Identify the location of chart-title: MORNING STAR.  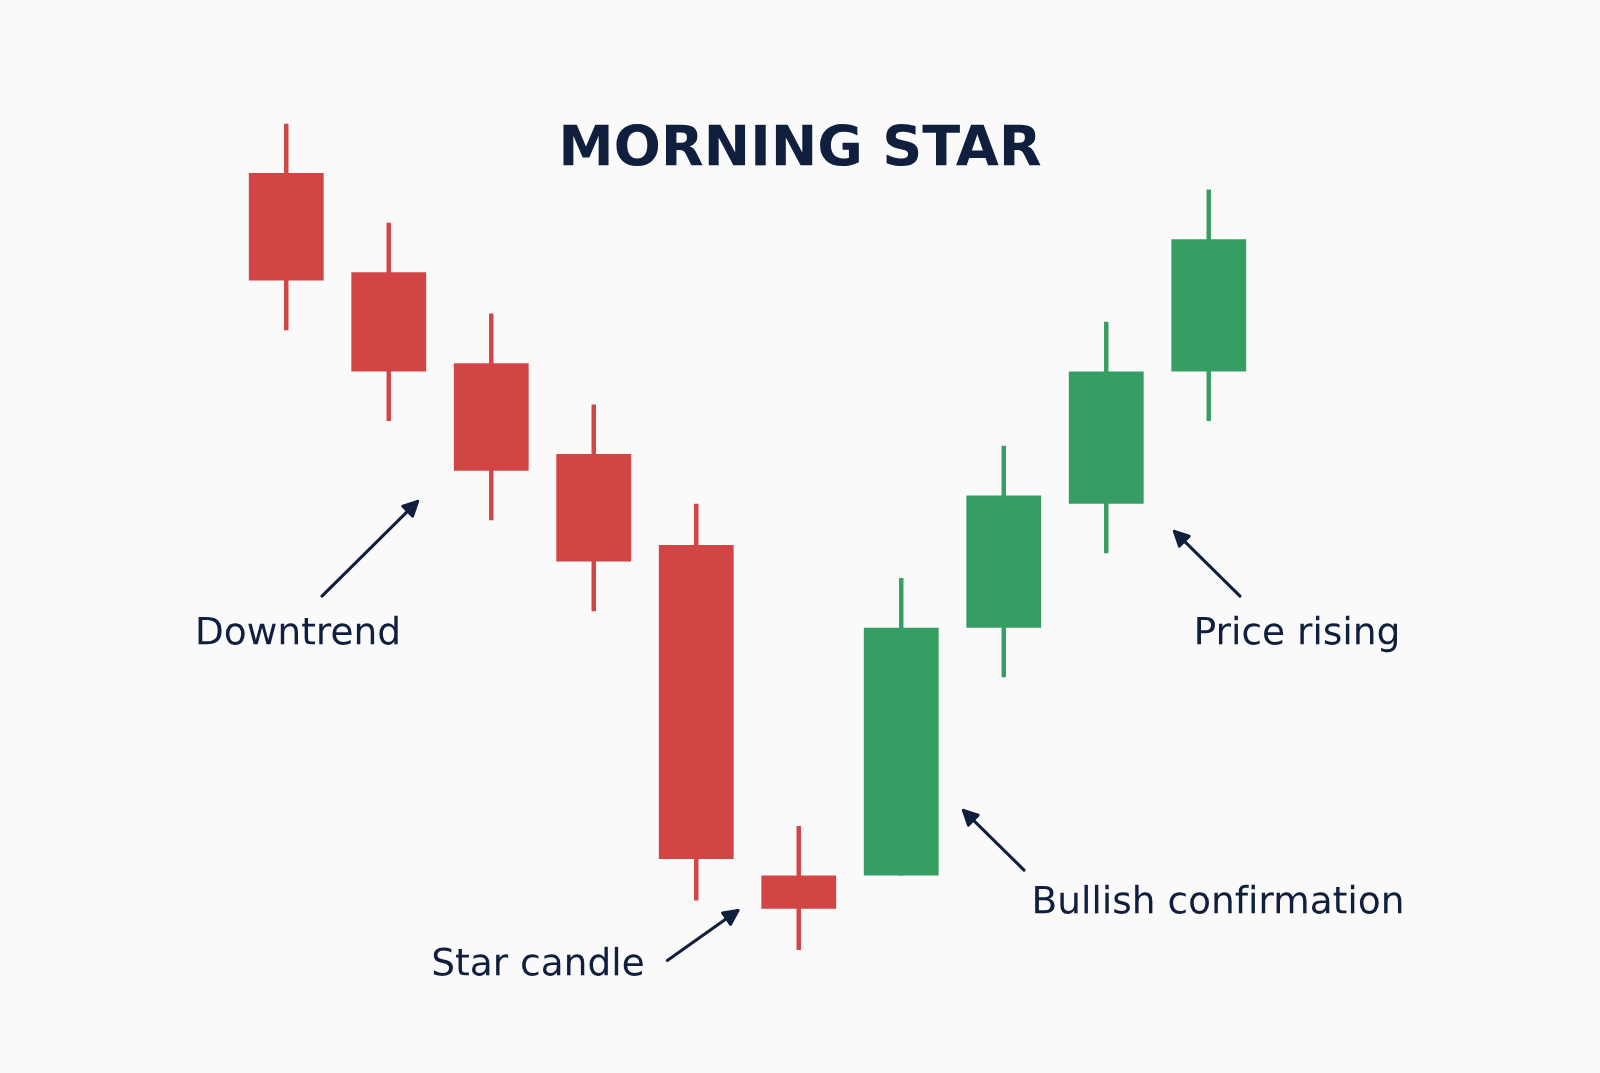
(802, 145).